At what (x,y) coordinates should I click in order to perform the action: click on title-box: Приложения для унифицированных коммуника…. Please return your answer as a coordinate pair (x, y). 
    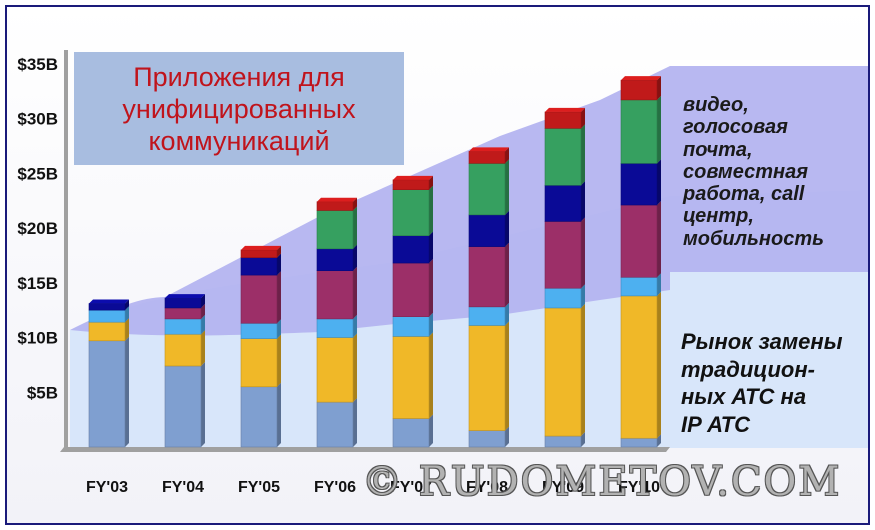
    Looking at the image, I should click on (239, 108).